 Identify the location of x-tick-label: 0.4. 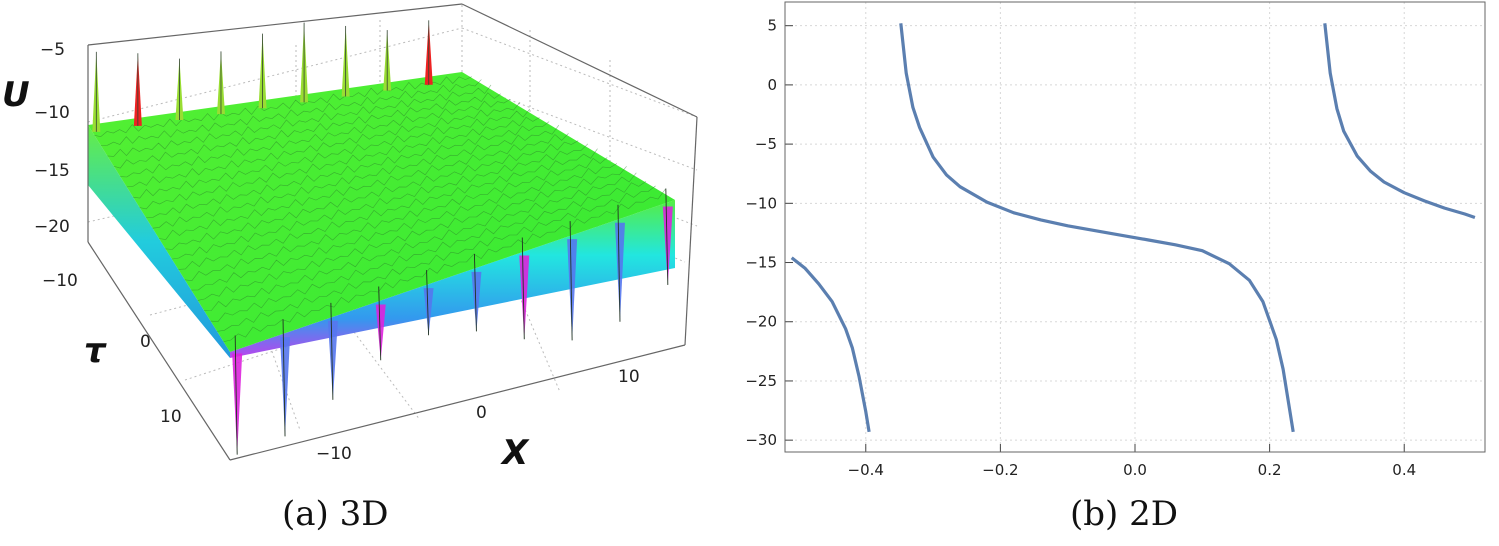
(1404, 470).